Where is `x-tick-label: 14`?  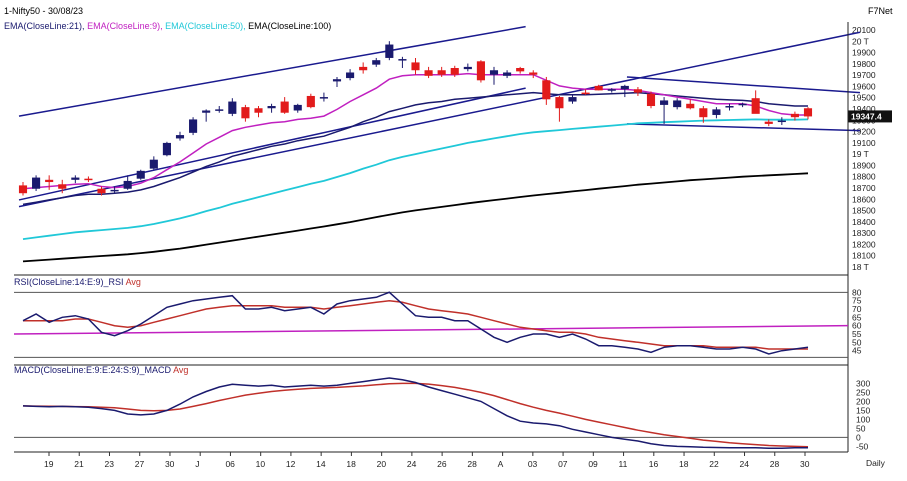 x-tick-label: 14 is located at coordinates (321, 464).